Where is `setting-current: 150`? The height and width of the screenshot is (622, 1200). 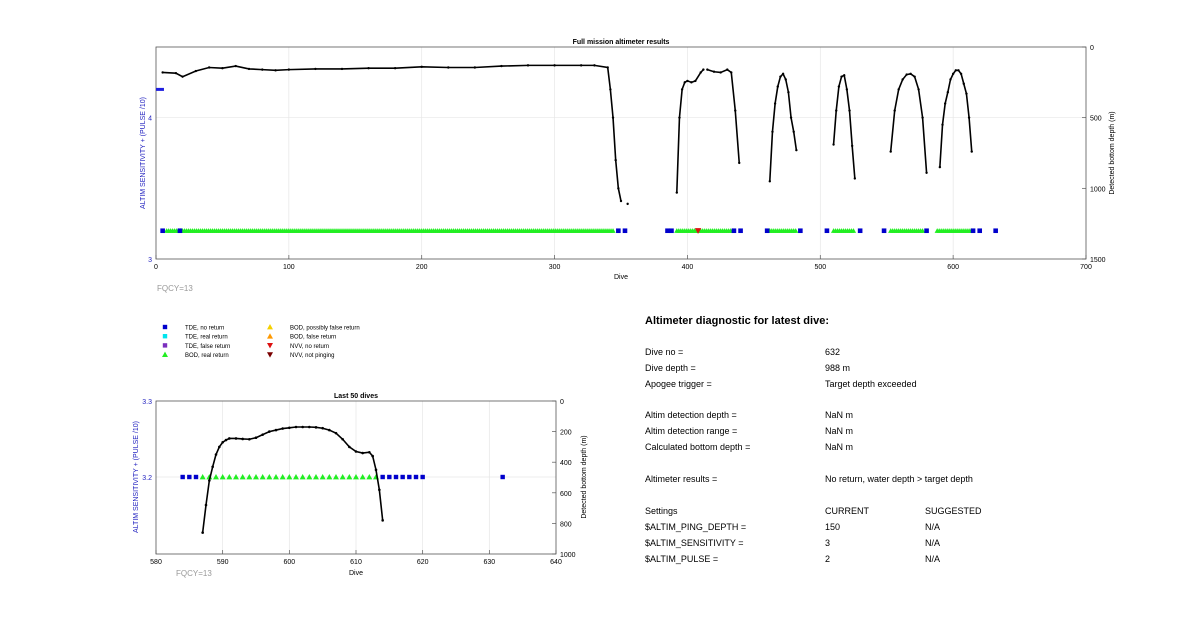
setting-current: 150 is located at coordinates (833, 527).